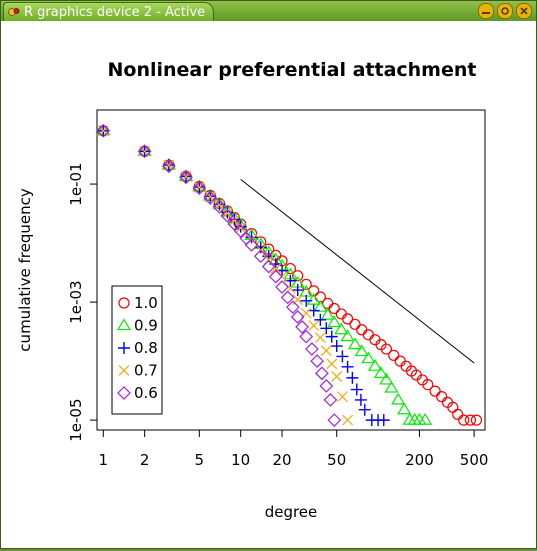 This screenshot has height=551, width=537. What do you see at coordinates (524, 11) in the screenshot?
I see `close-button` at bounding box center [524, 11].